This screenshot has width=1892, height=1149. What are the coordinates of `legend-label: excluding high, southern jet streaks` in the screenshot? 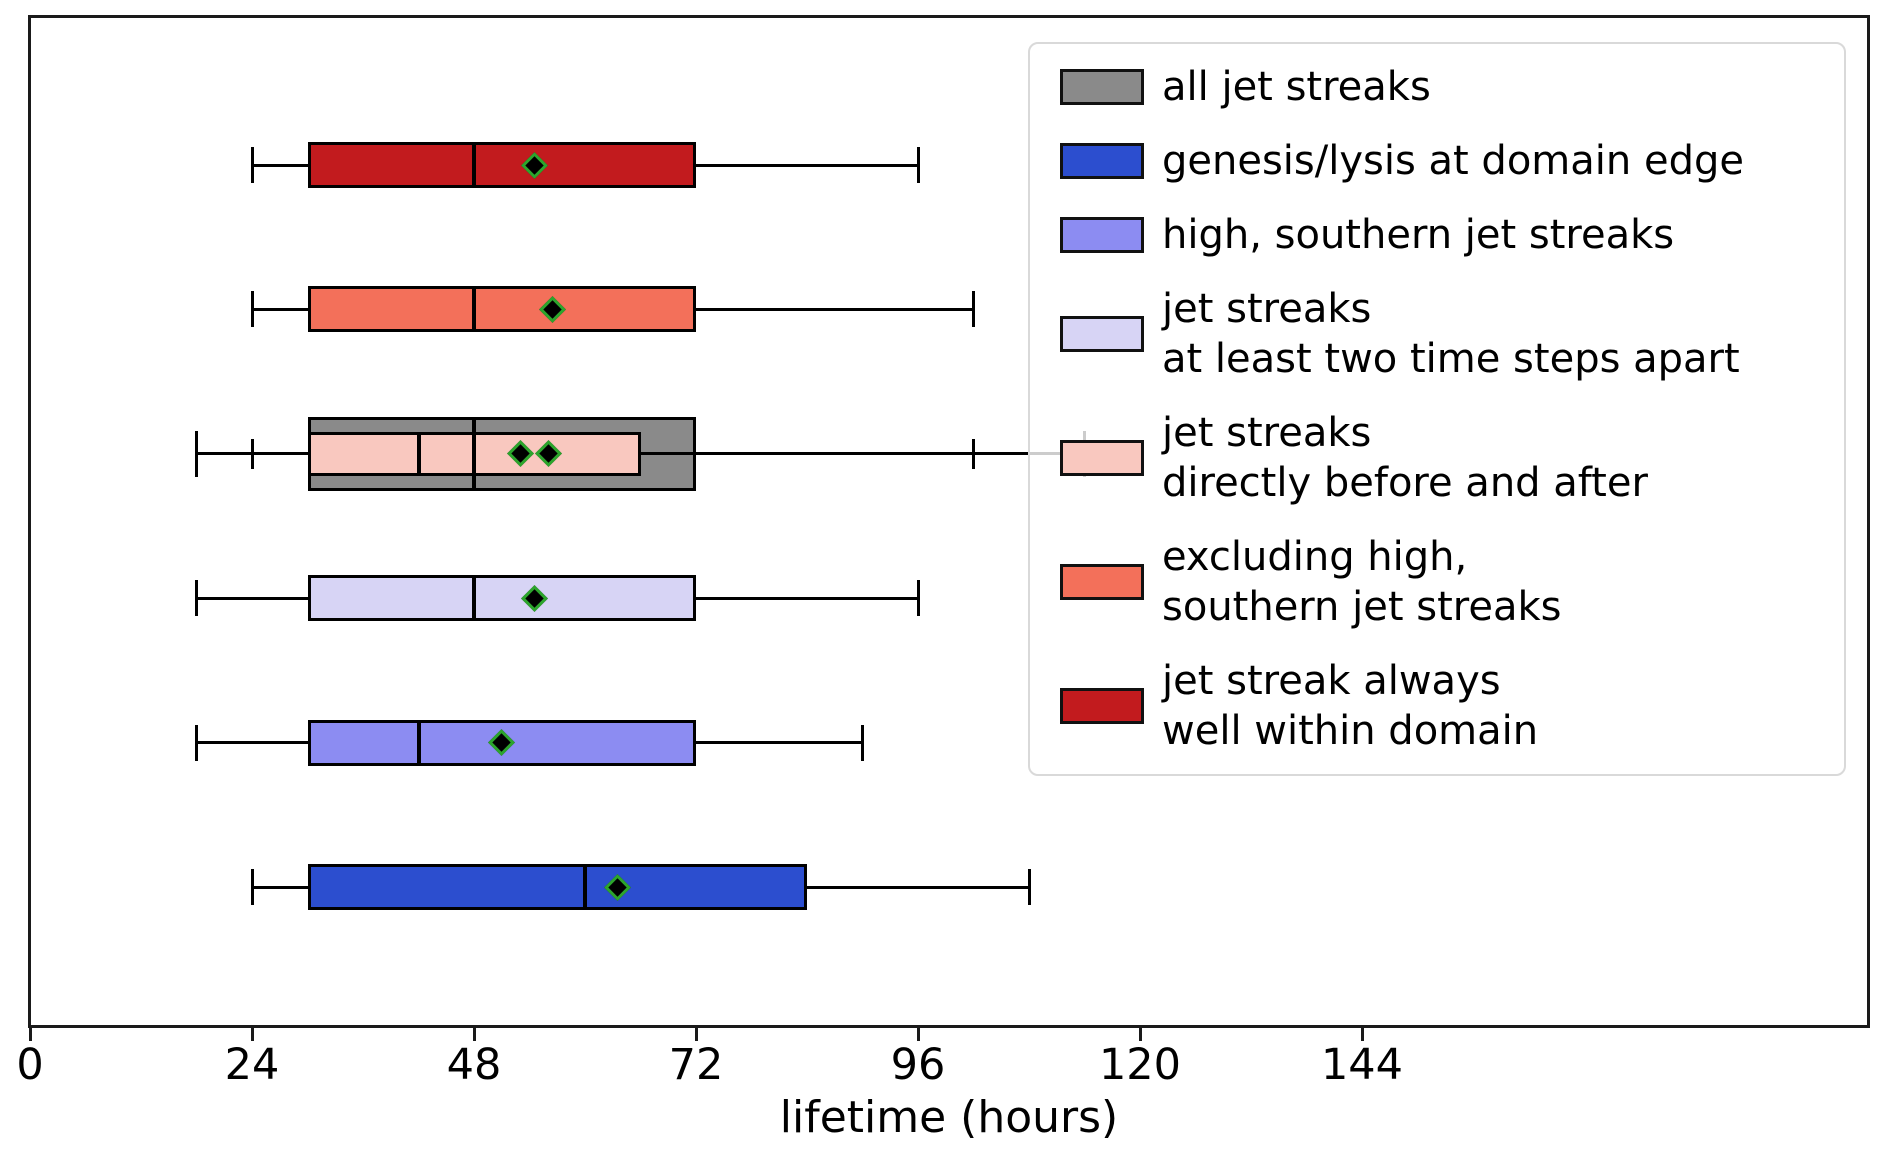 It's located at (1362, 582).